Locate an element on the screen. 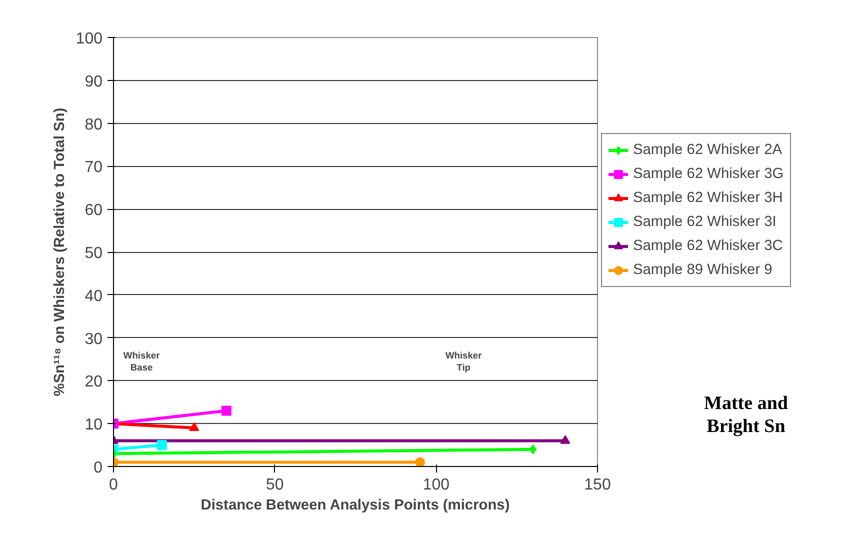  y-tick-label: 0 is located at coordinates (98, 468).